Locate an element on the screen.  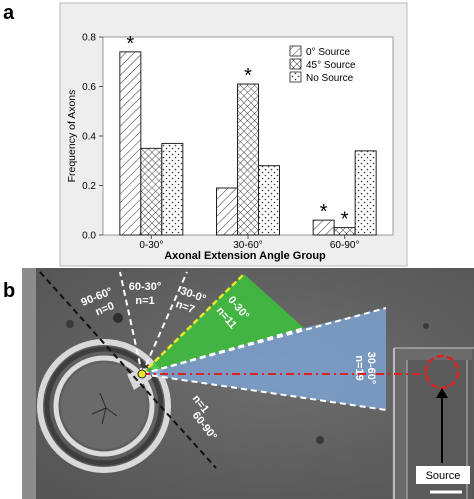
x-tick-label: 30-60° is located at coordinates (248, 245).